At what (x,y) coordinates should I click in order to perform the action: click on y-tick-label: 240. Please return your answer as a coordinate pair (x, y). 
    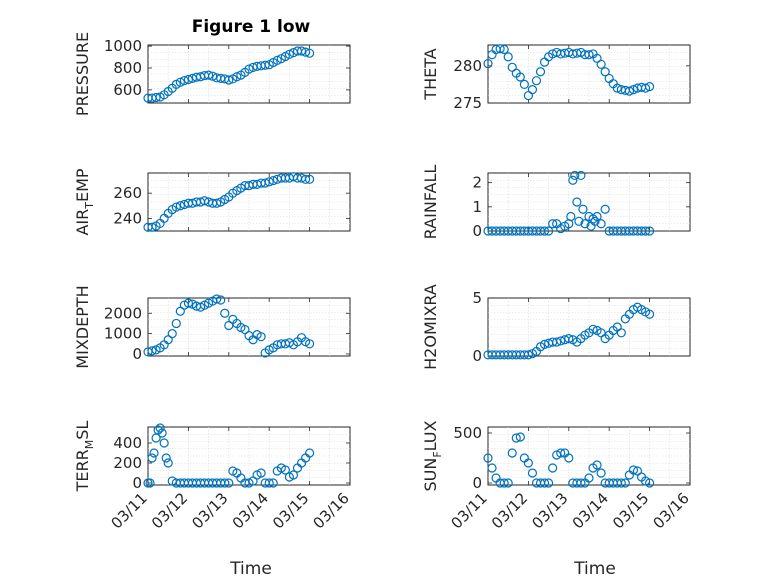
    Looking at the image, I should click on (127, 218).